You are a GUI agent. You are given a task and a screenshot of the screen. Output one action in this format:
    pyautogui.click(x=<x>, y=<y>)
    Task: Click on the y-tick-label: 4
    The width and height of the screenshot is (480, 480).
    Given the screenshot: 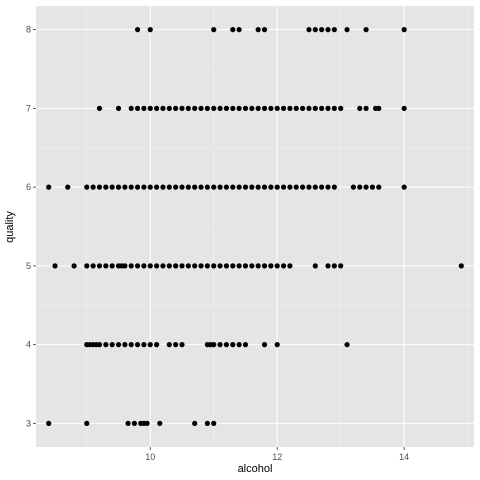 What is the action you would take?
    pyautogui.click(x=28, y=345)
    